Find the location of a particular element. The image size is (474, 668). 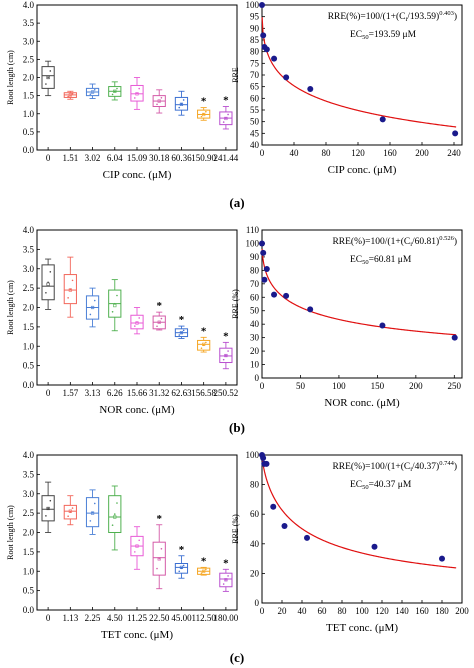

a-box-ytick-label: 3.5 is located at coordinates (29, 23).